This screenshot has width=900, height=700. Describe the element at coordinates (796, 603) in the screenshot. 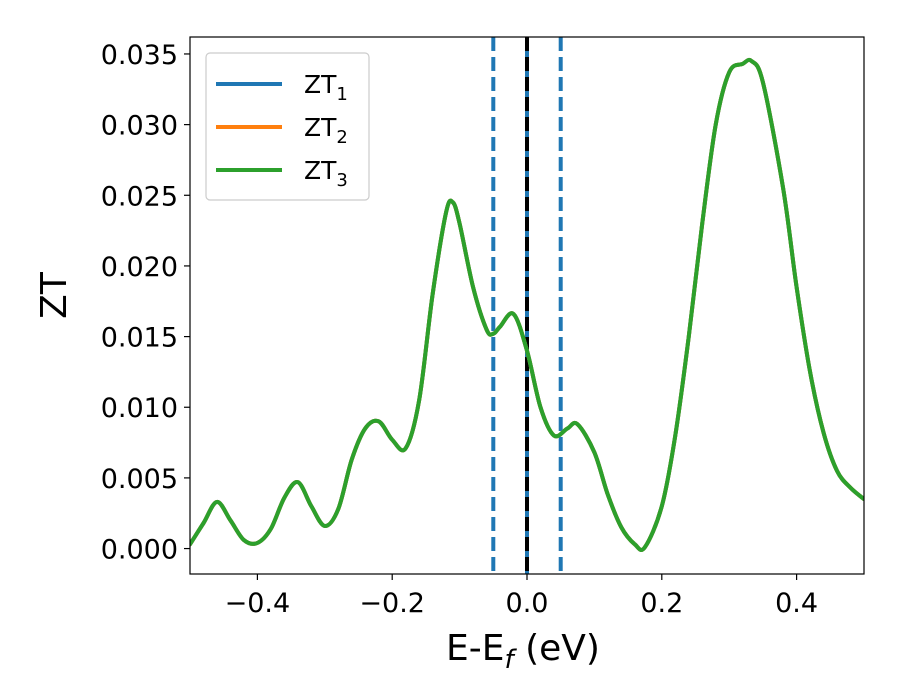

I see `x-tick-label: 0.4` at that location.